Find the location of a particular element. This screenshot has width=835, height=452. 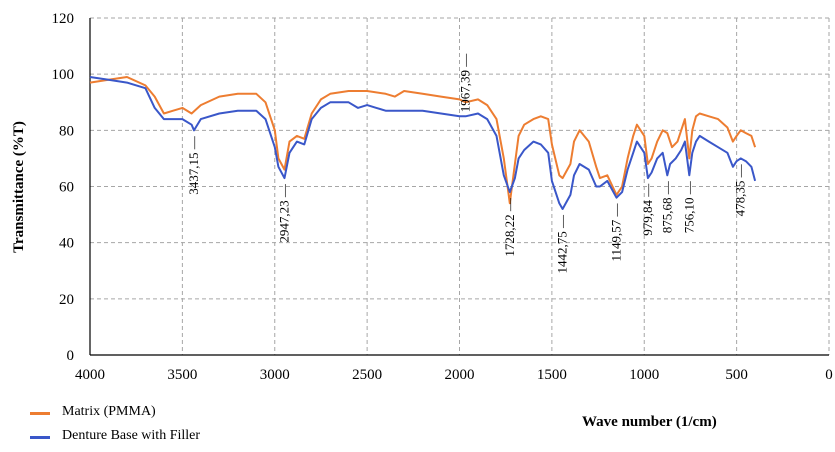

y-tick-label: 20 is located at coordinates (66, 300).